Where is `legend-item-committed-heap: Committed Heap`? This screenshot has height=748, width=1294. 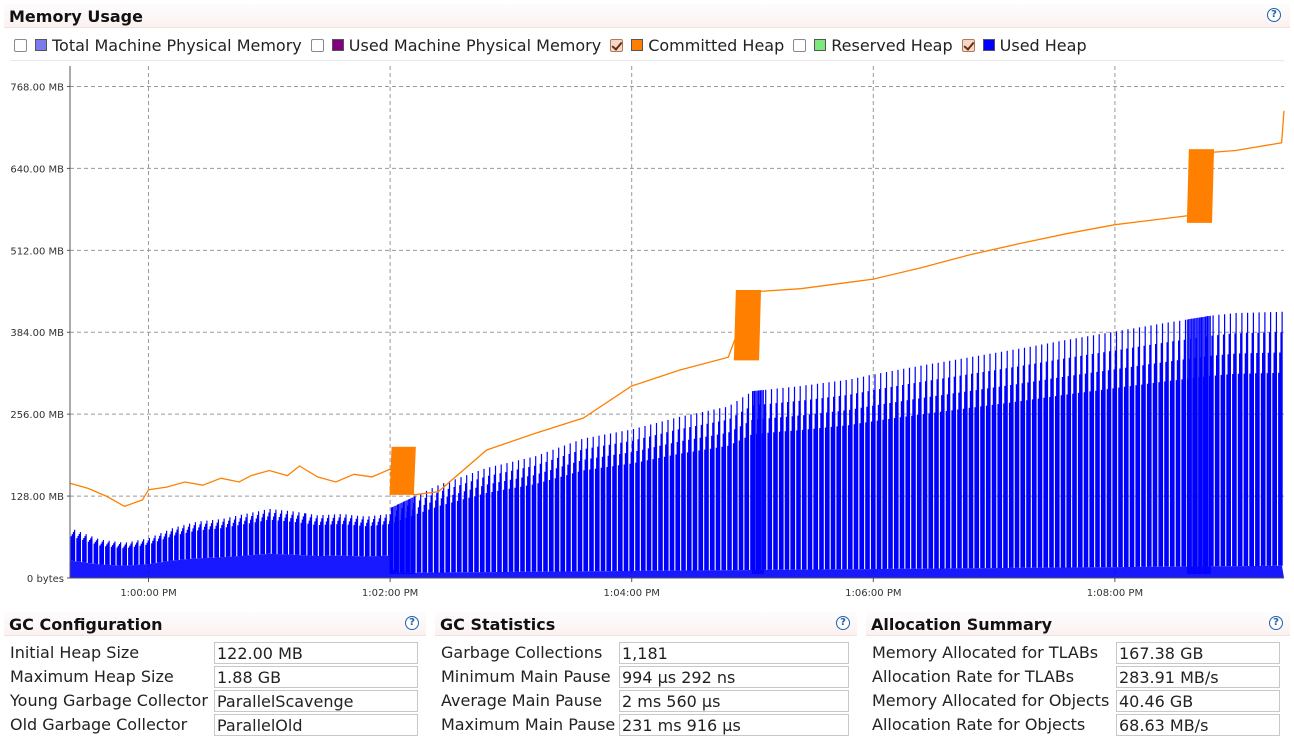
legend-item-committed-heap: Committed Heap is located at coordinates (697, 45).